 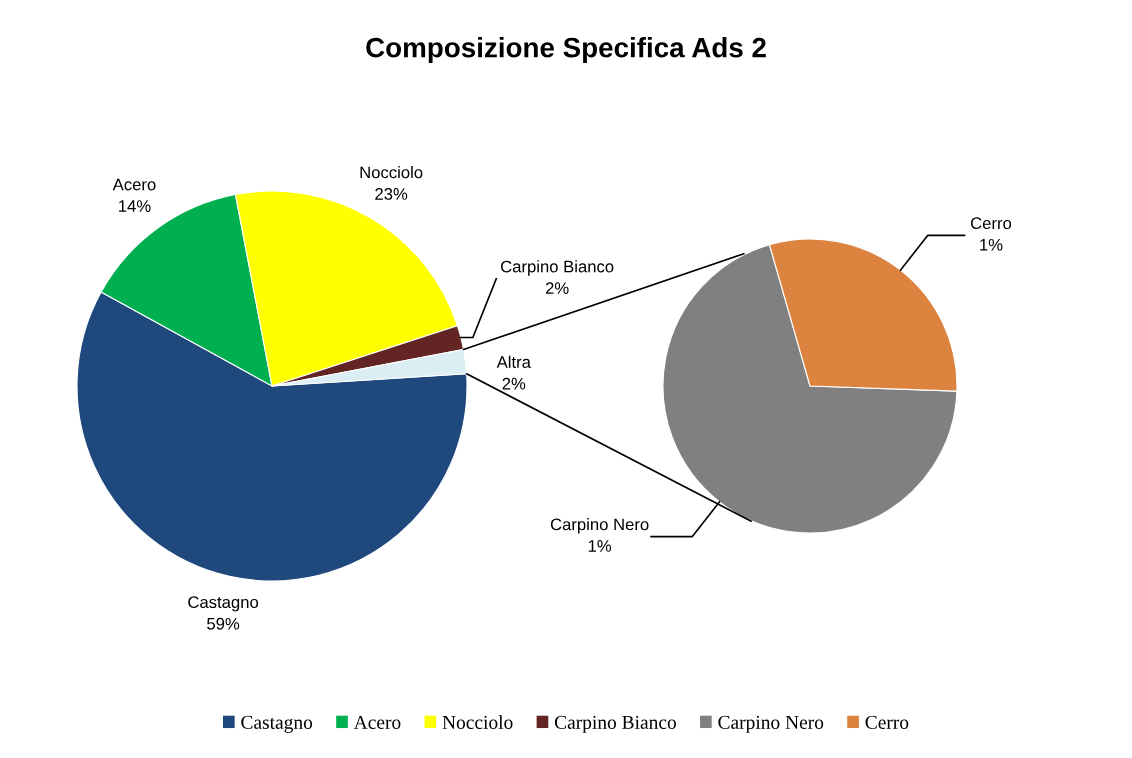 I want to click on data-label: 59%, so click(x=223, y=623).